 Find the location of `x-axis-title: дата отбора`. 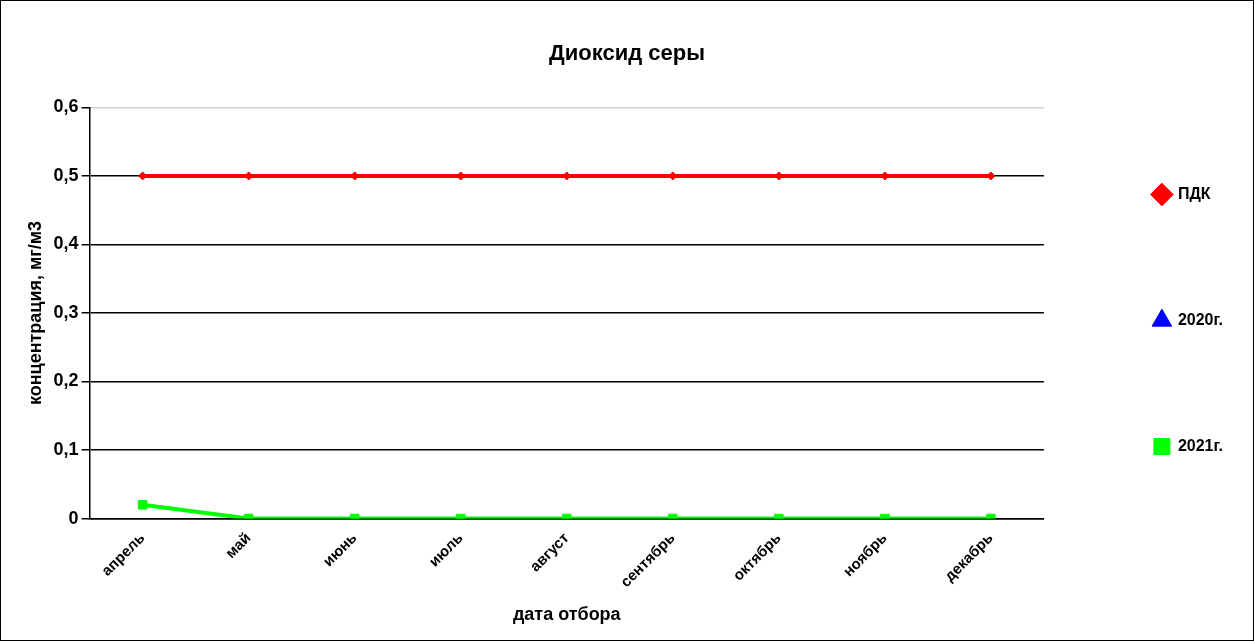

x-axis-title: дата отбора is located at coordinates (567, 614).